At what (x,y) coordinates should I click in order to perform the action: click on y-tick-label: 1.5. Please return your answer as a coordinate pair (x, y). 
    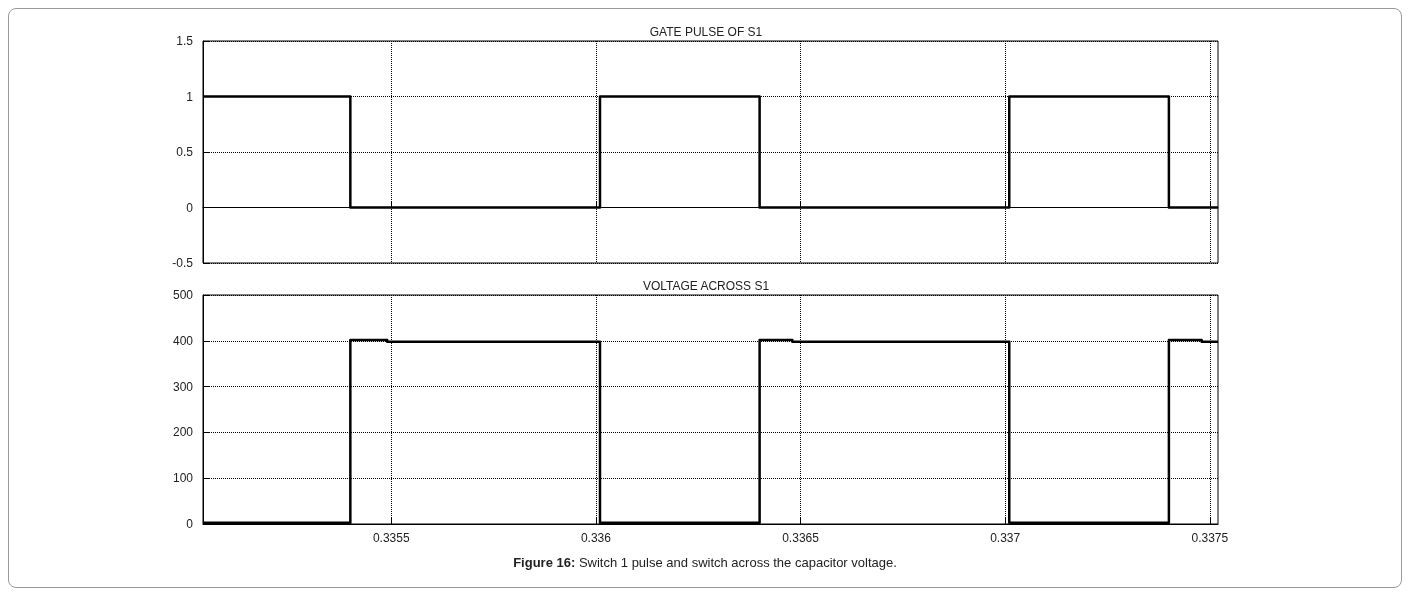
    Looking at the image, I should click on (185, 41).